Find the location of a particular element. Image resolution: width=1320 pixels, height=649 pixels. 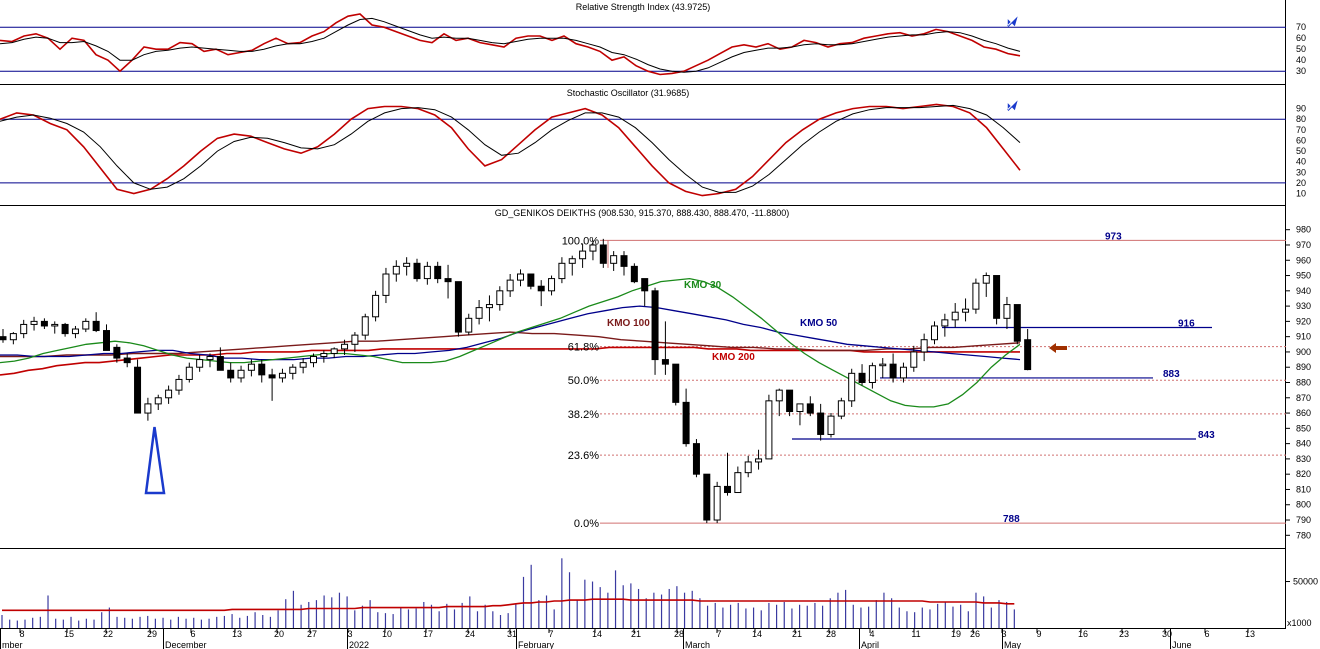

x-tick-label: 9 is located at coordinates (1038, 634).